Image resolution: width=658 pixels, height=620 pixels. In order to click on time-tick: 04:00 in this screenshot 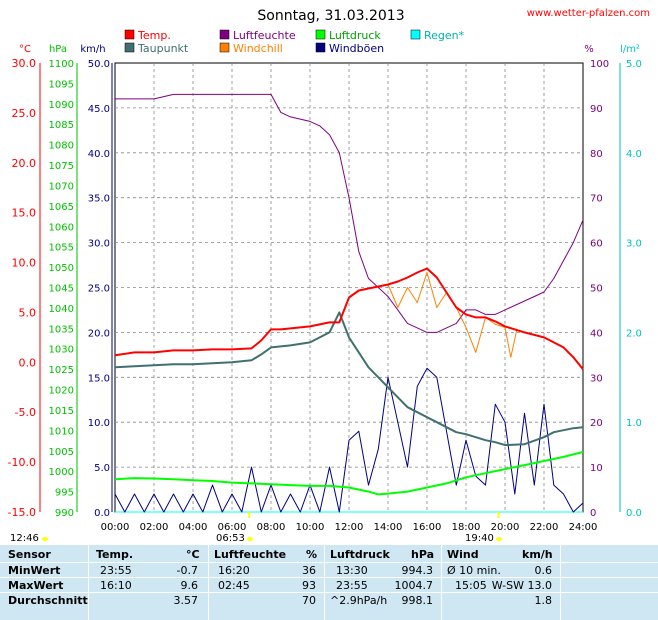, I will do `click(193, 527)`.